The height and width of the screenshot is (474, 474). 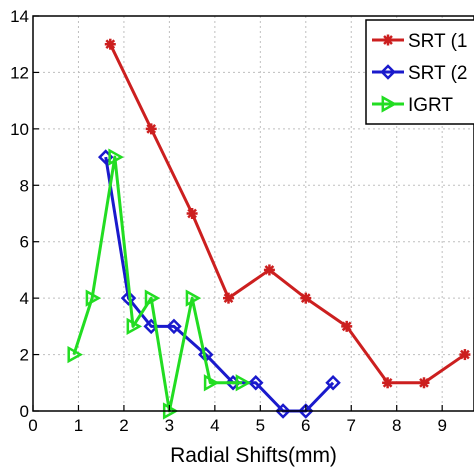 What do you see at coordinates (351, 425) in the screenshot?
I see `x-tick-label: 7` at bounding box center [351, 425].